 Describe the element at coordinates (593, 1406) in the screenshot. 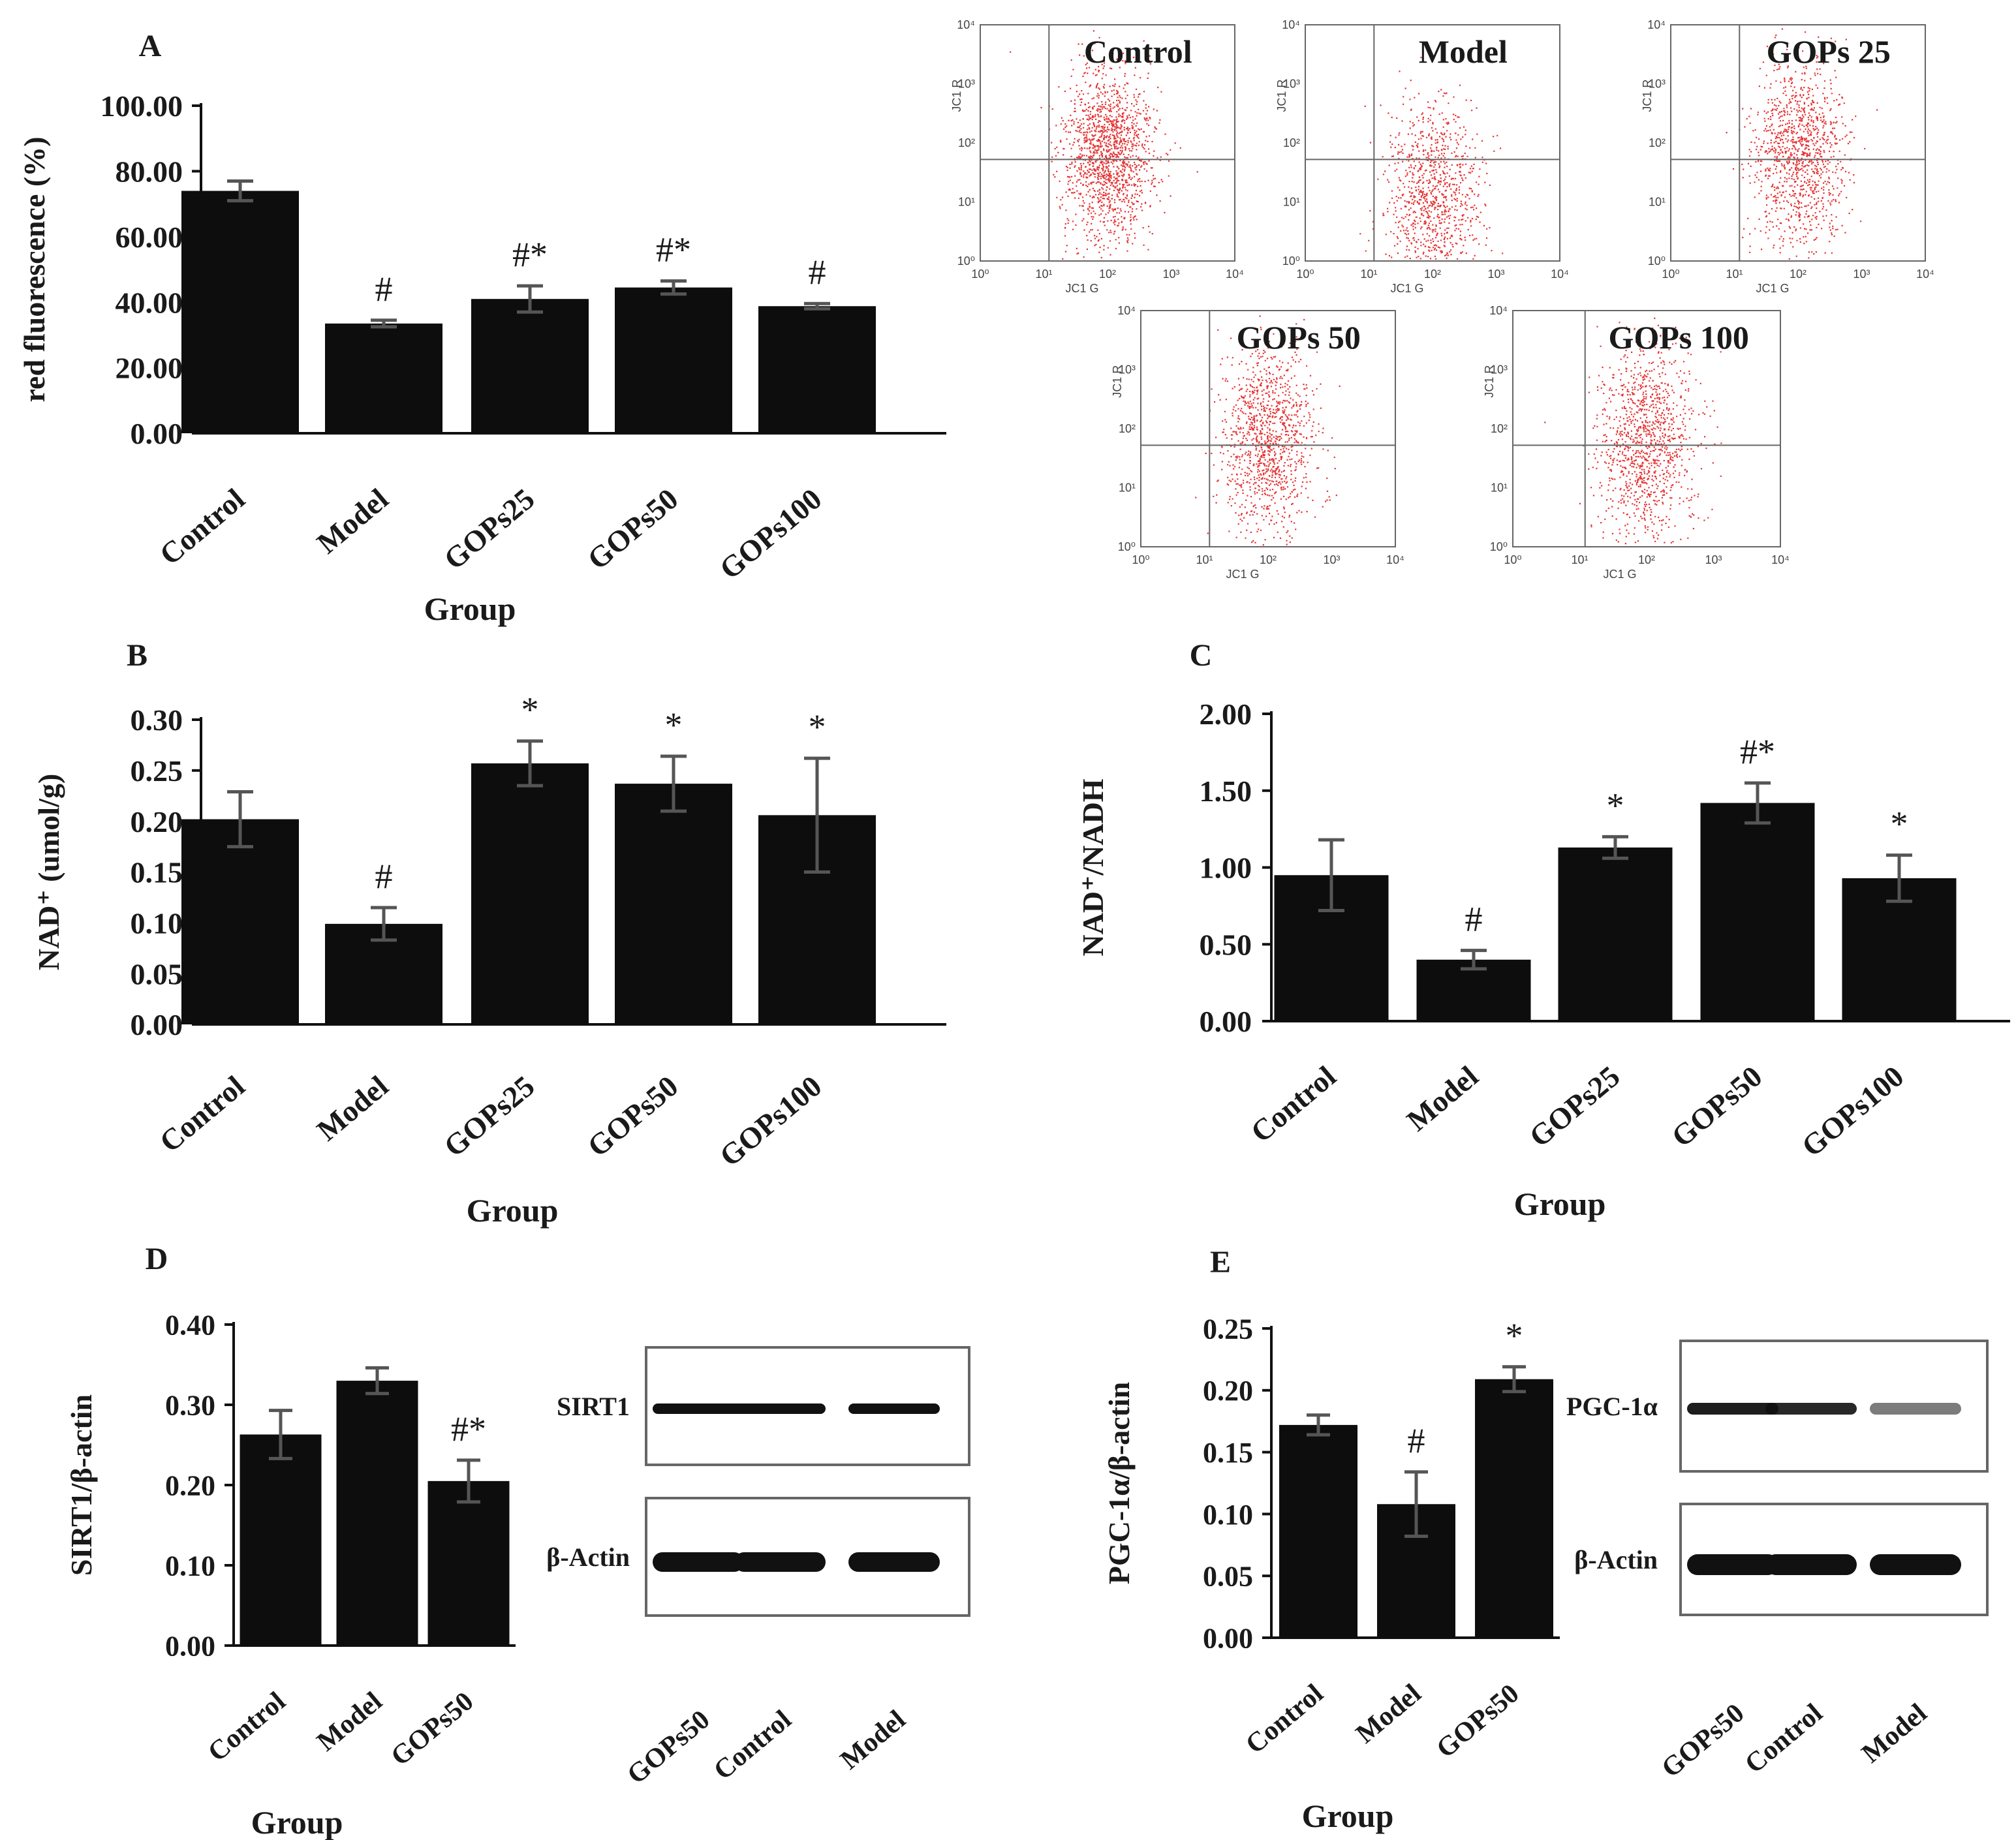

I see `blot-band-label: SIRT1` at that location.